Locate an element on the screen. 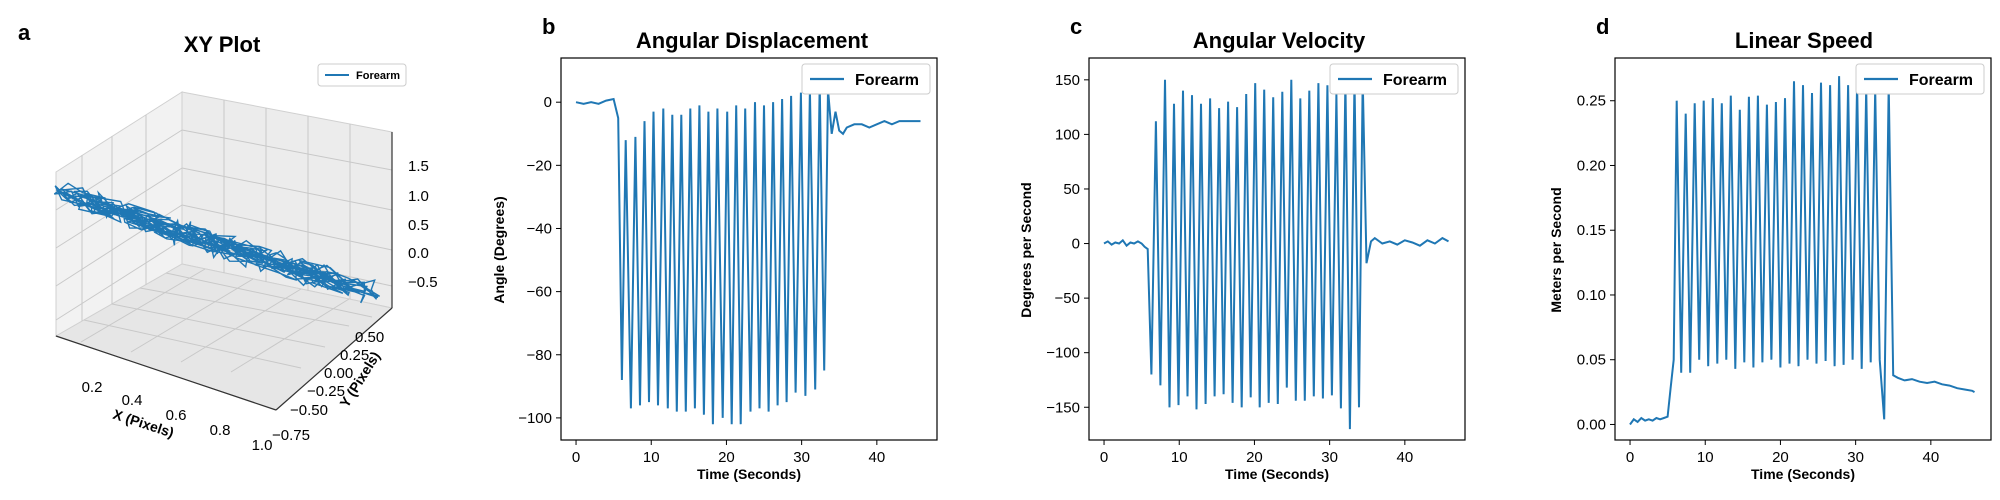  y-tick-a-2: 0.00 is located at coordinates (338, 373).